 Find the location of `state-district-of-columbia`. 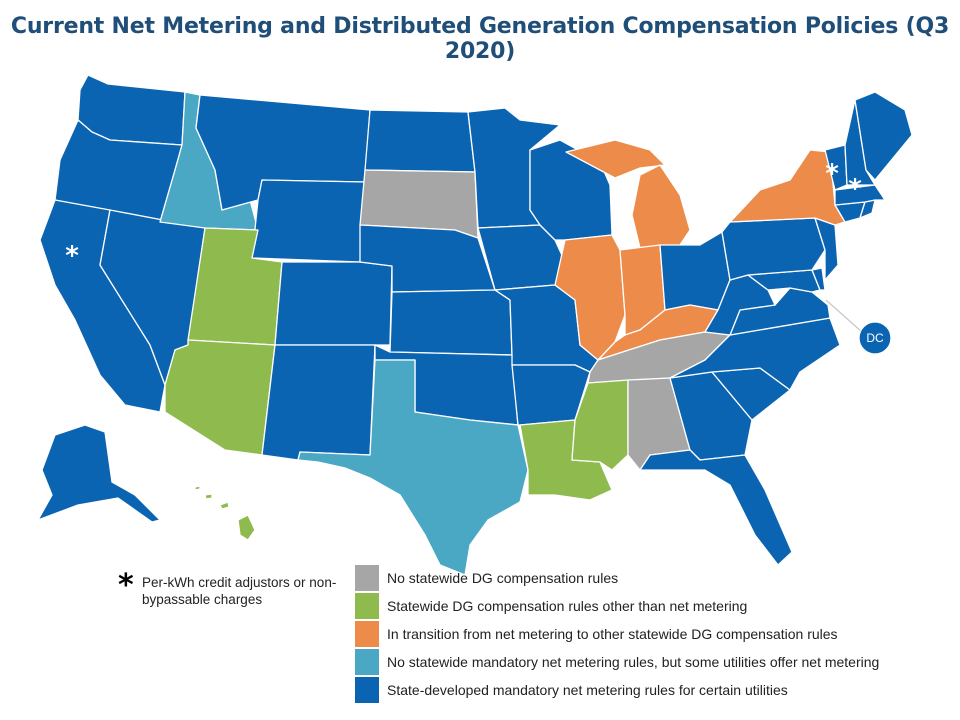

state-district-of-columbia is located at coordinates (875, 338).